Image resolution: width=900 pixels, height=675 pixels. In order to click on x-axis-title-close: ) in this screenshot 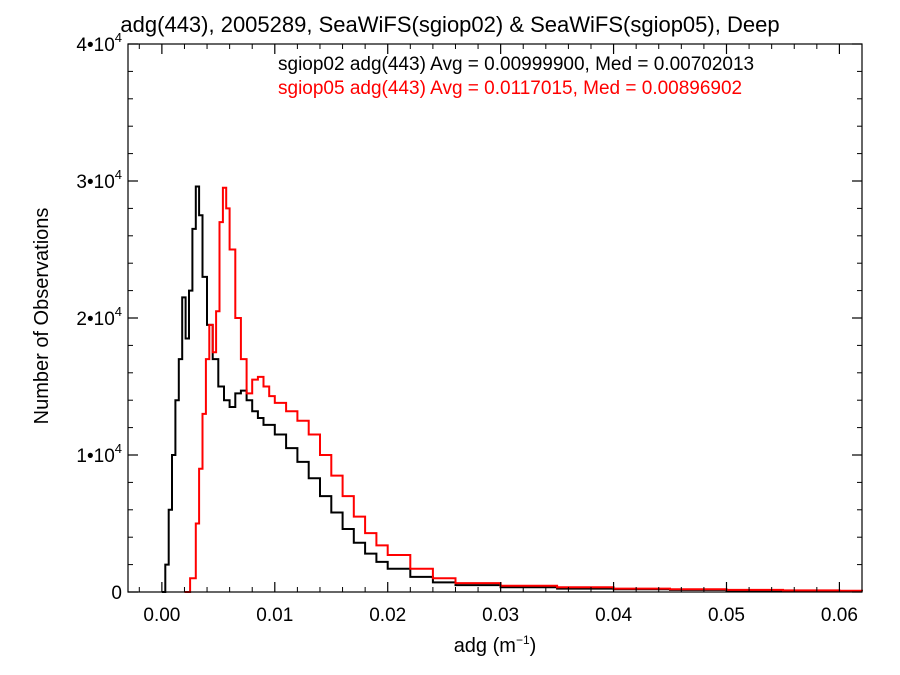, I will do `click(533, 646)`.